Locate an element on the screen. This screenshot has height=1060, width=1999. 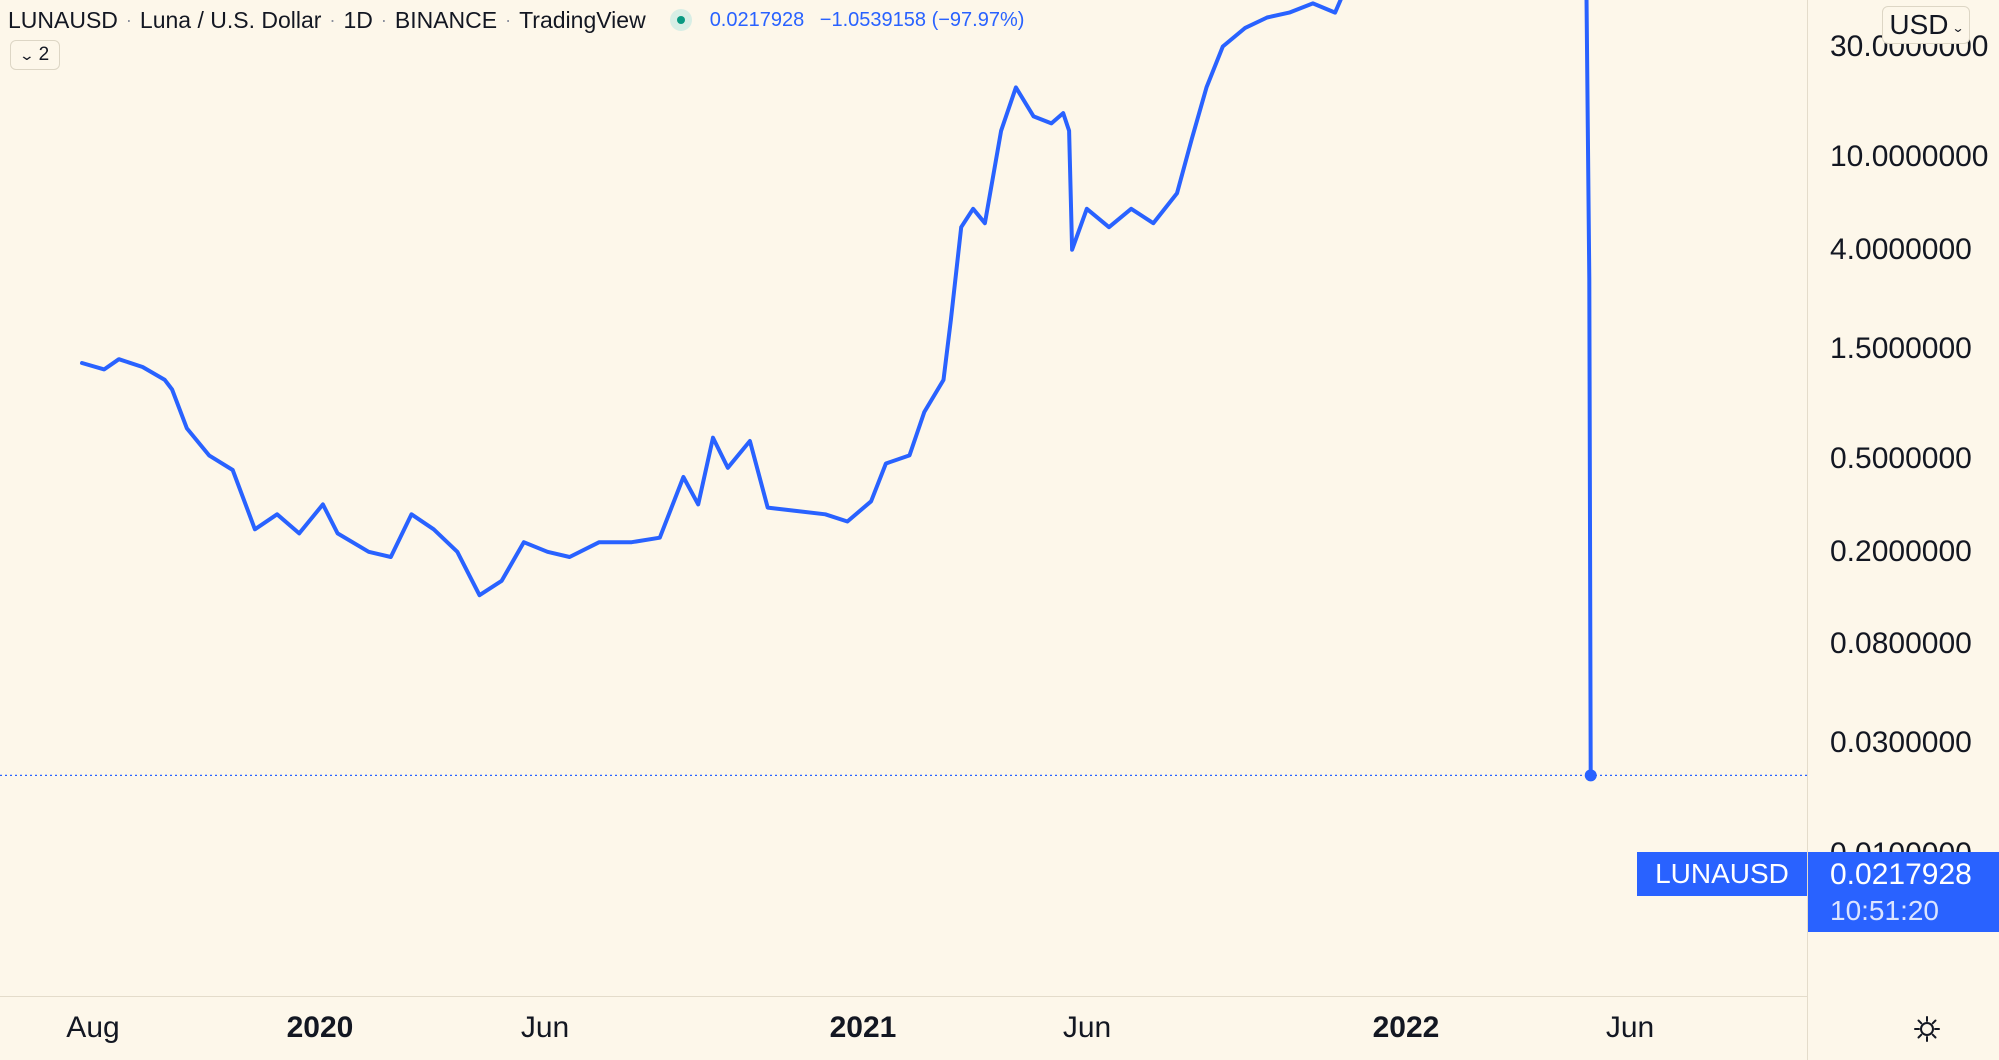
last-price-label: 0.0217928 is located at coordinates (1901, 874).